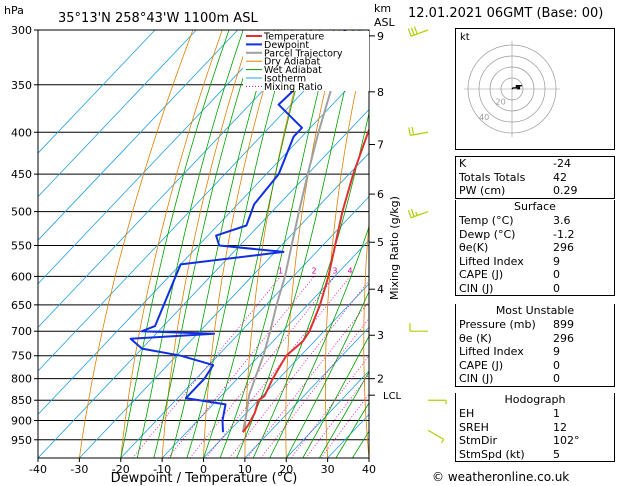 The image size is (629, 486). I want to click on index-label: Pressure (mb), so click(497, 324).